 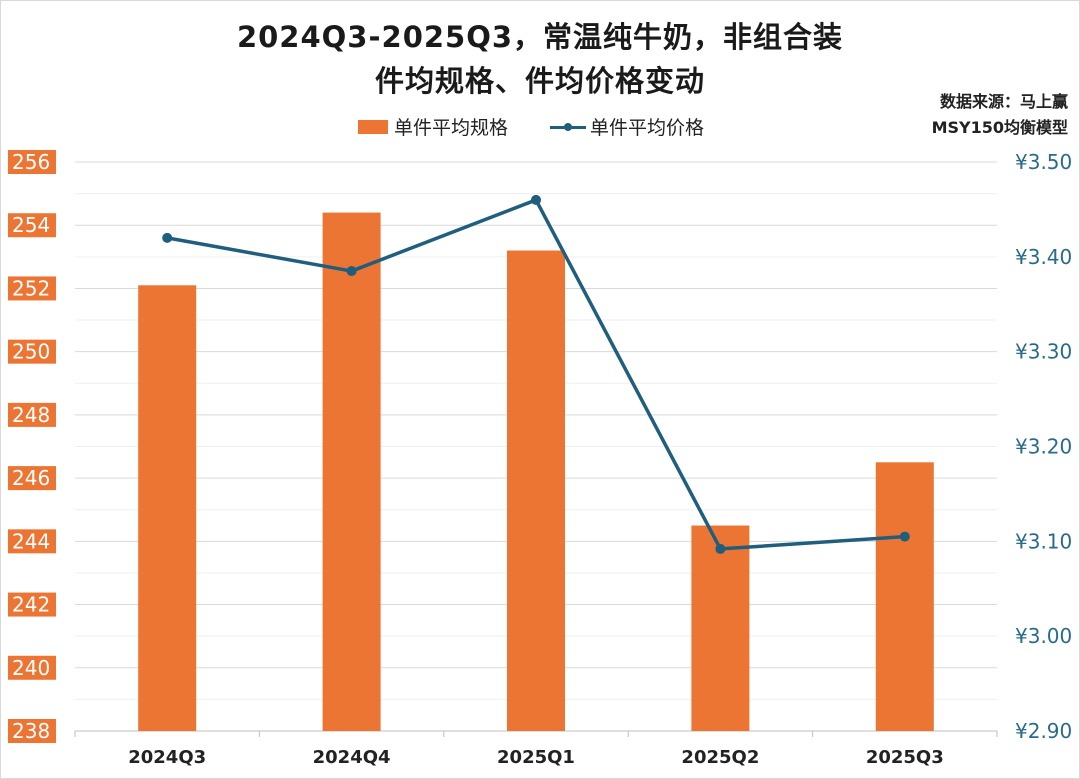 What do you see at coordinates (351, 271) in the screenshot?
I see `price-point-2024Q4` at bounding box center [351, 271].